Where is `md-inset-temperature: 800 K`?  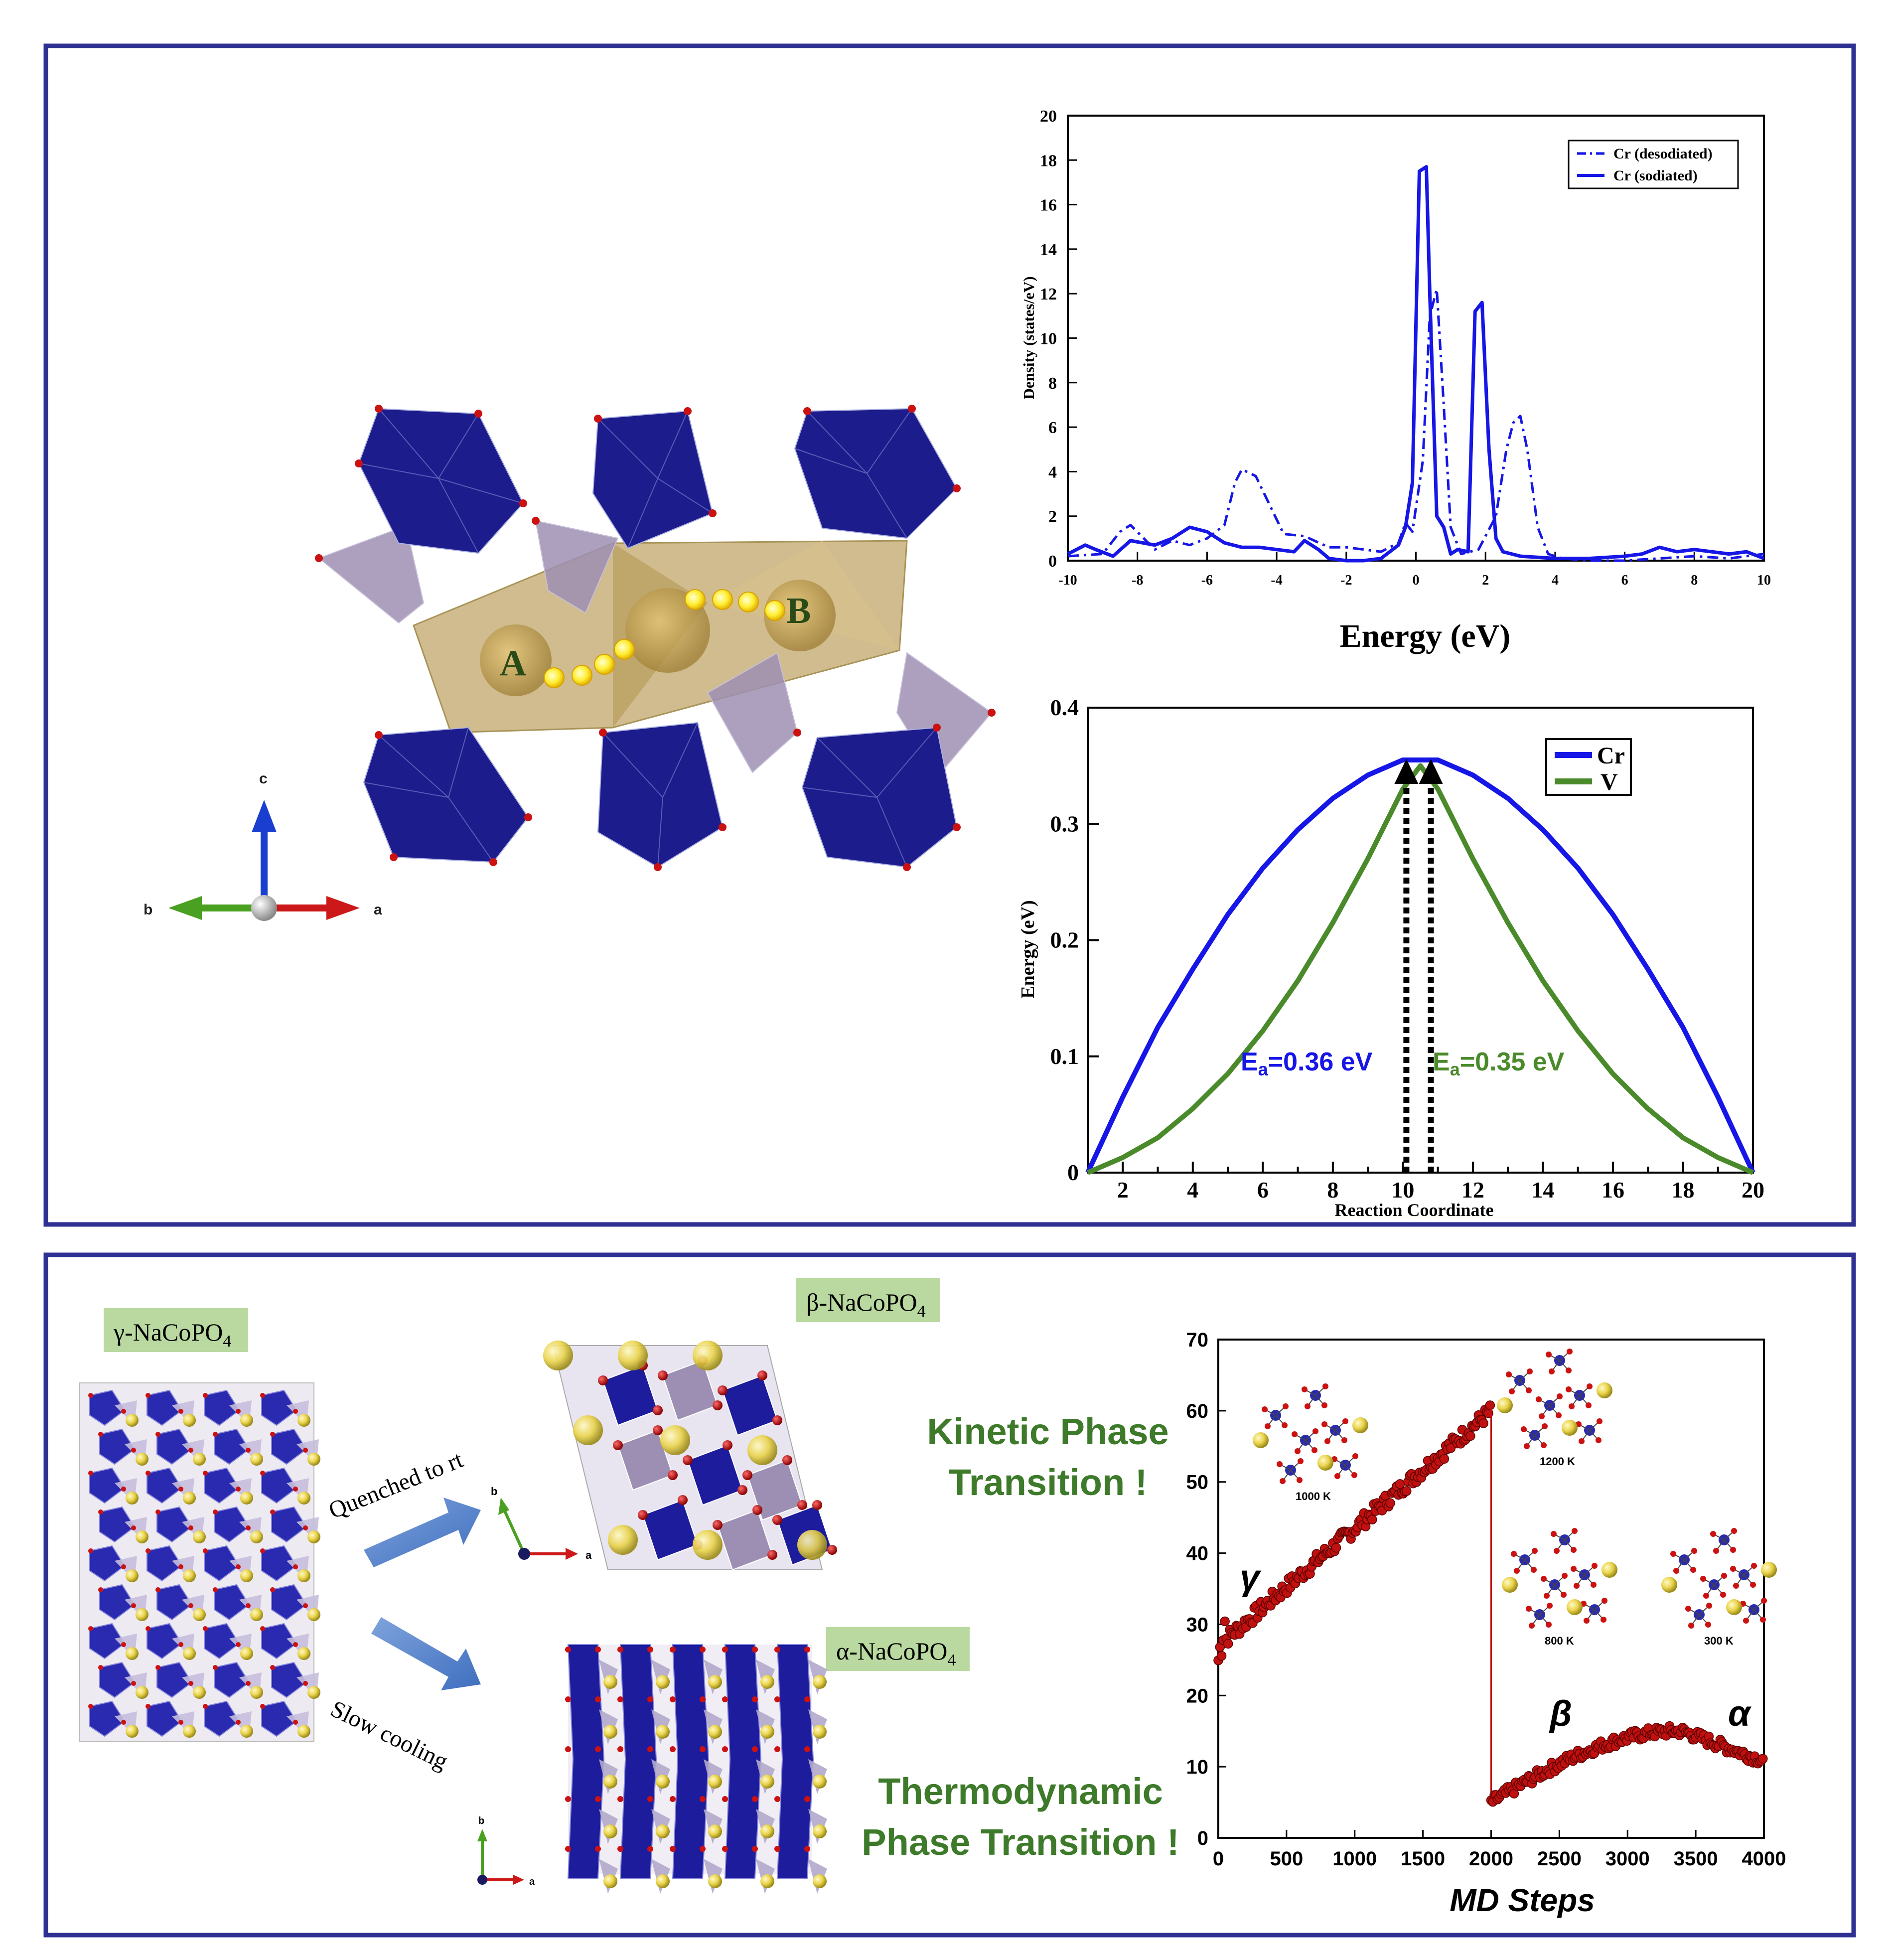
md-inset-temperature: 800 K is located at coordinates (1560, 1641).